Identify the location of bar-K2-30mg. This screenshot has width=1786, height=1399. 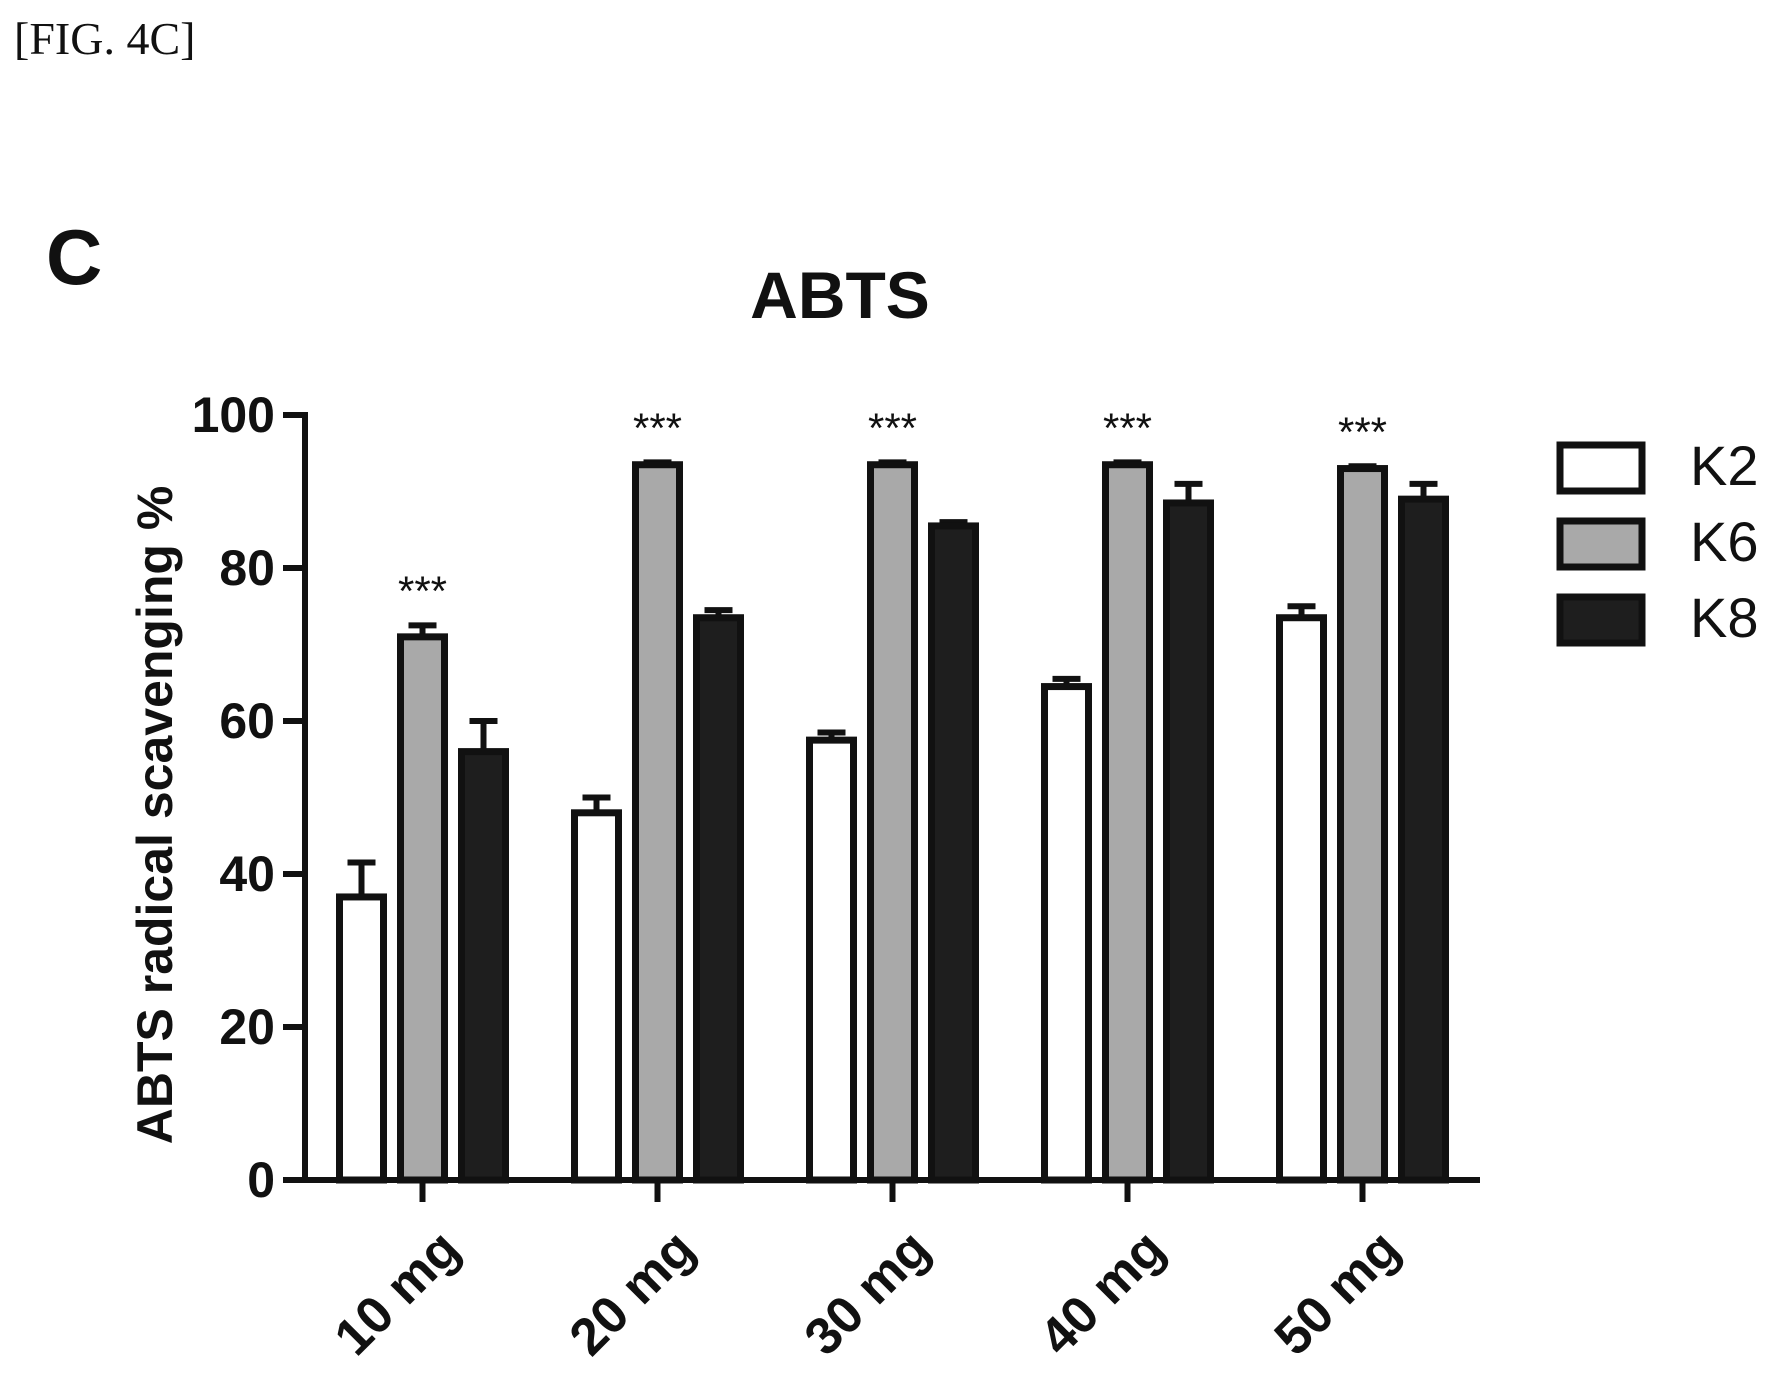
(831, 960).